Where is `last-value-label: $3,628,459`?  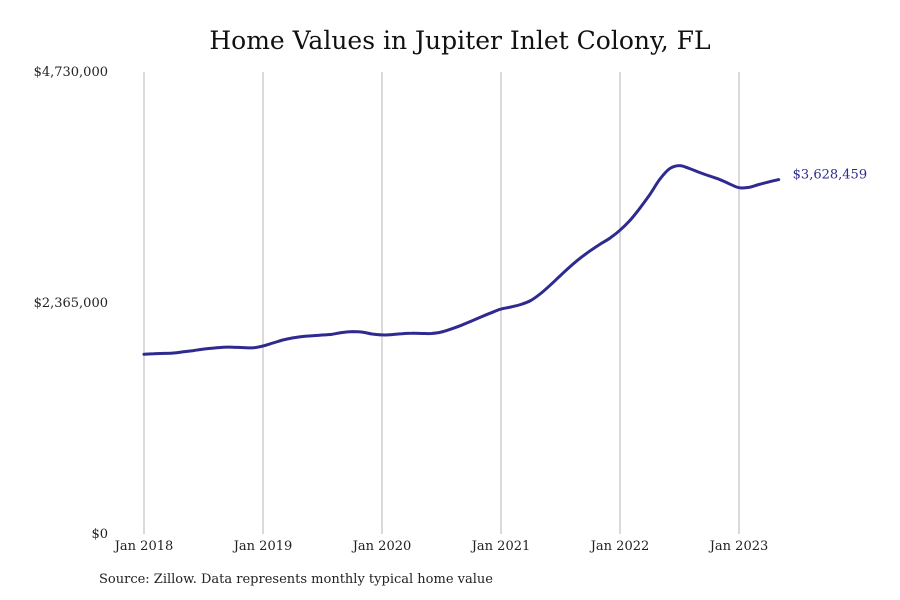
last-value-label: $3,628,459 is located at coordinates (830, 175).